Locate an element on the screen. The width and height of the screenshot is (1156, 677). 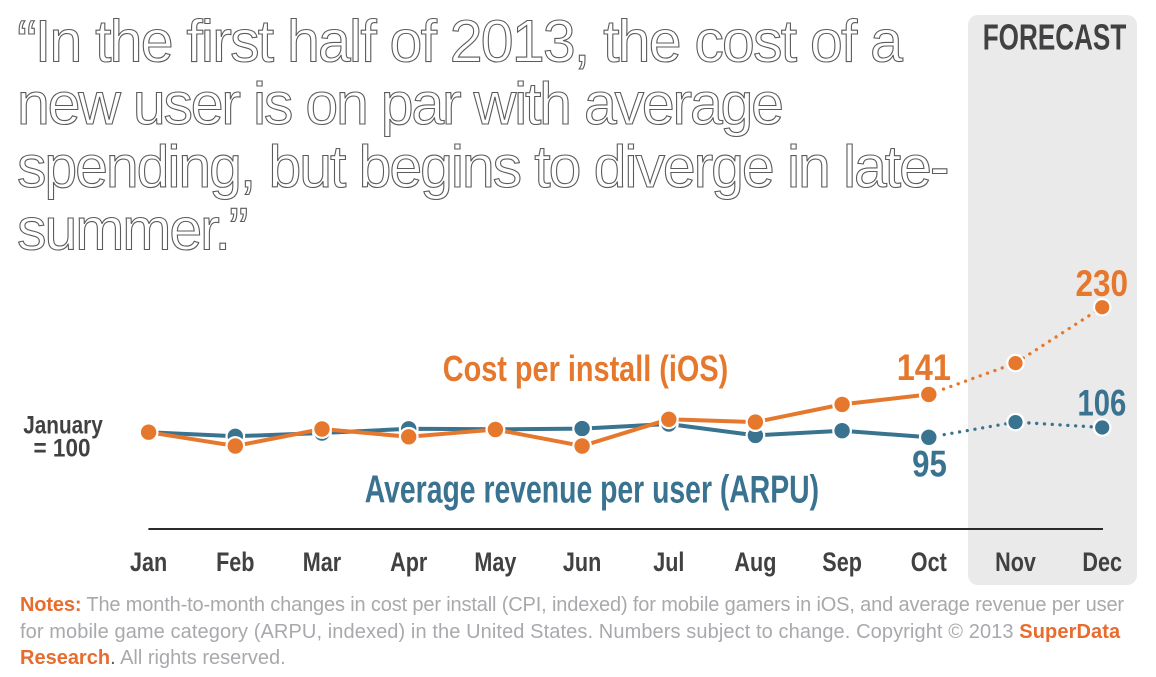
svg-text: Dec is located at coordinates (1102, 563).